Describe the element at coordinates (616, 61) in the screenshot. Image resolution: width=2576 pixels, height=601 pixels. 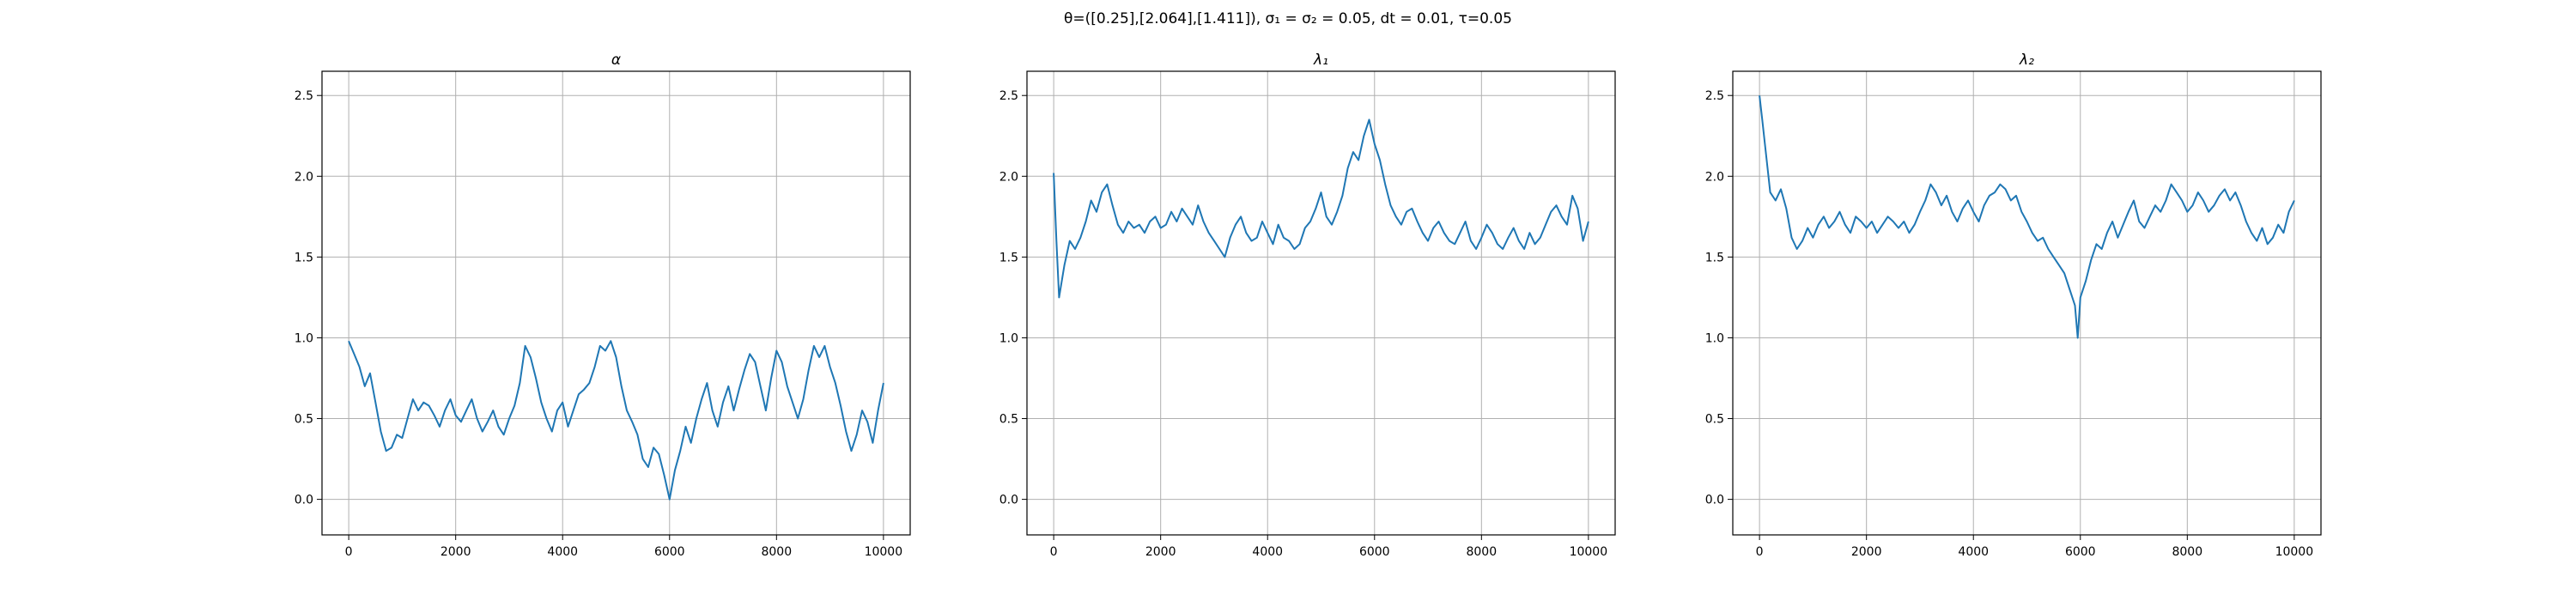
I see `subplot-title-alpha: α` at that location.